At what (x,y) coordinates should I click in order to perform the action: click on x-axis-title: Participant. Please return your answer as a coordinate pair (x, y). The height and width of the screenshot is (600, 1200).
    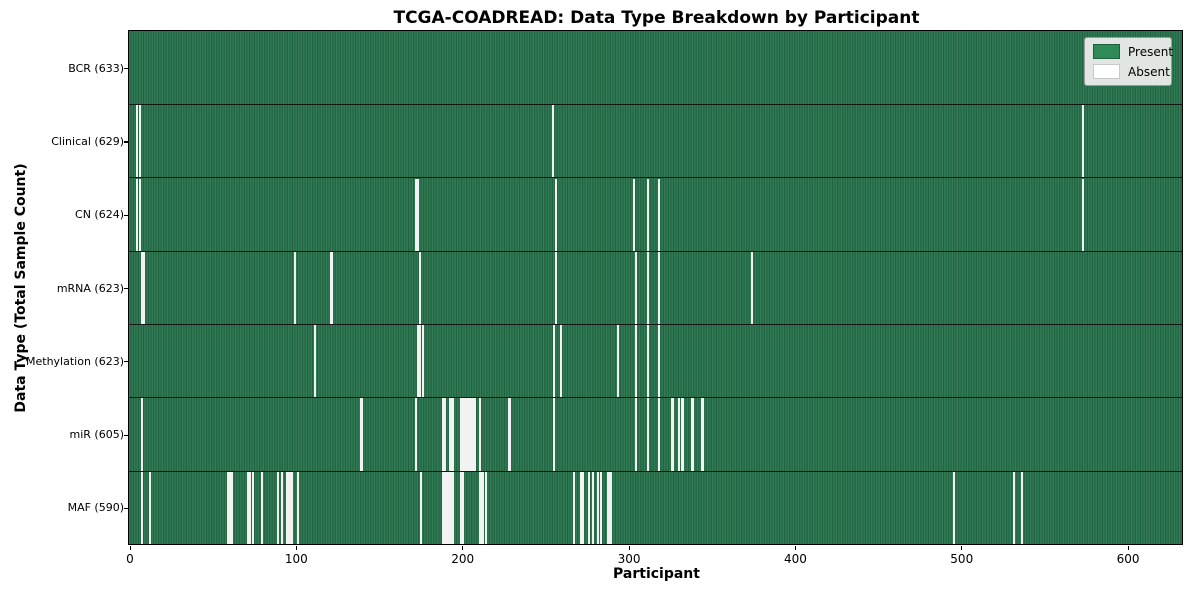
    Looking at the image, I should click on (656, 574).